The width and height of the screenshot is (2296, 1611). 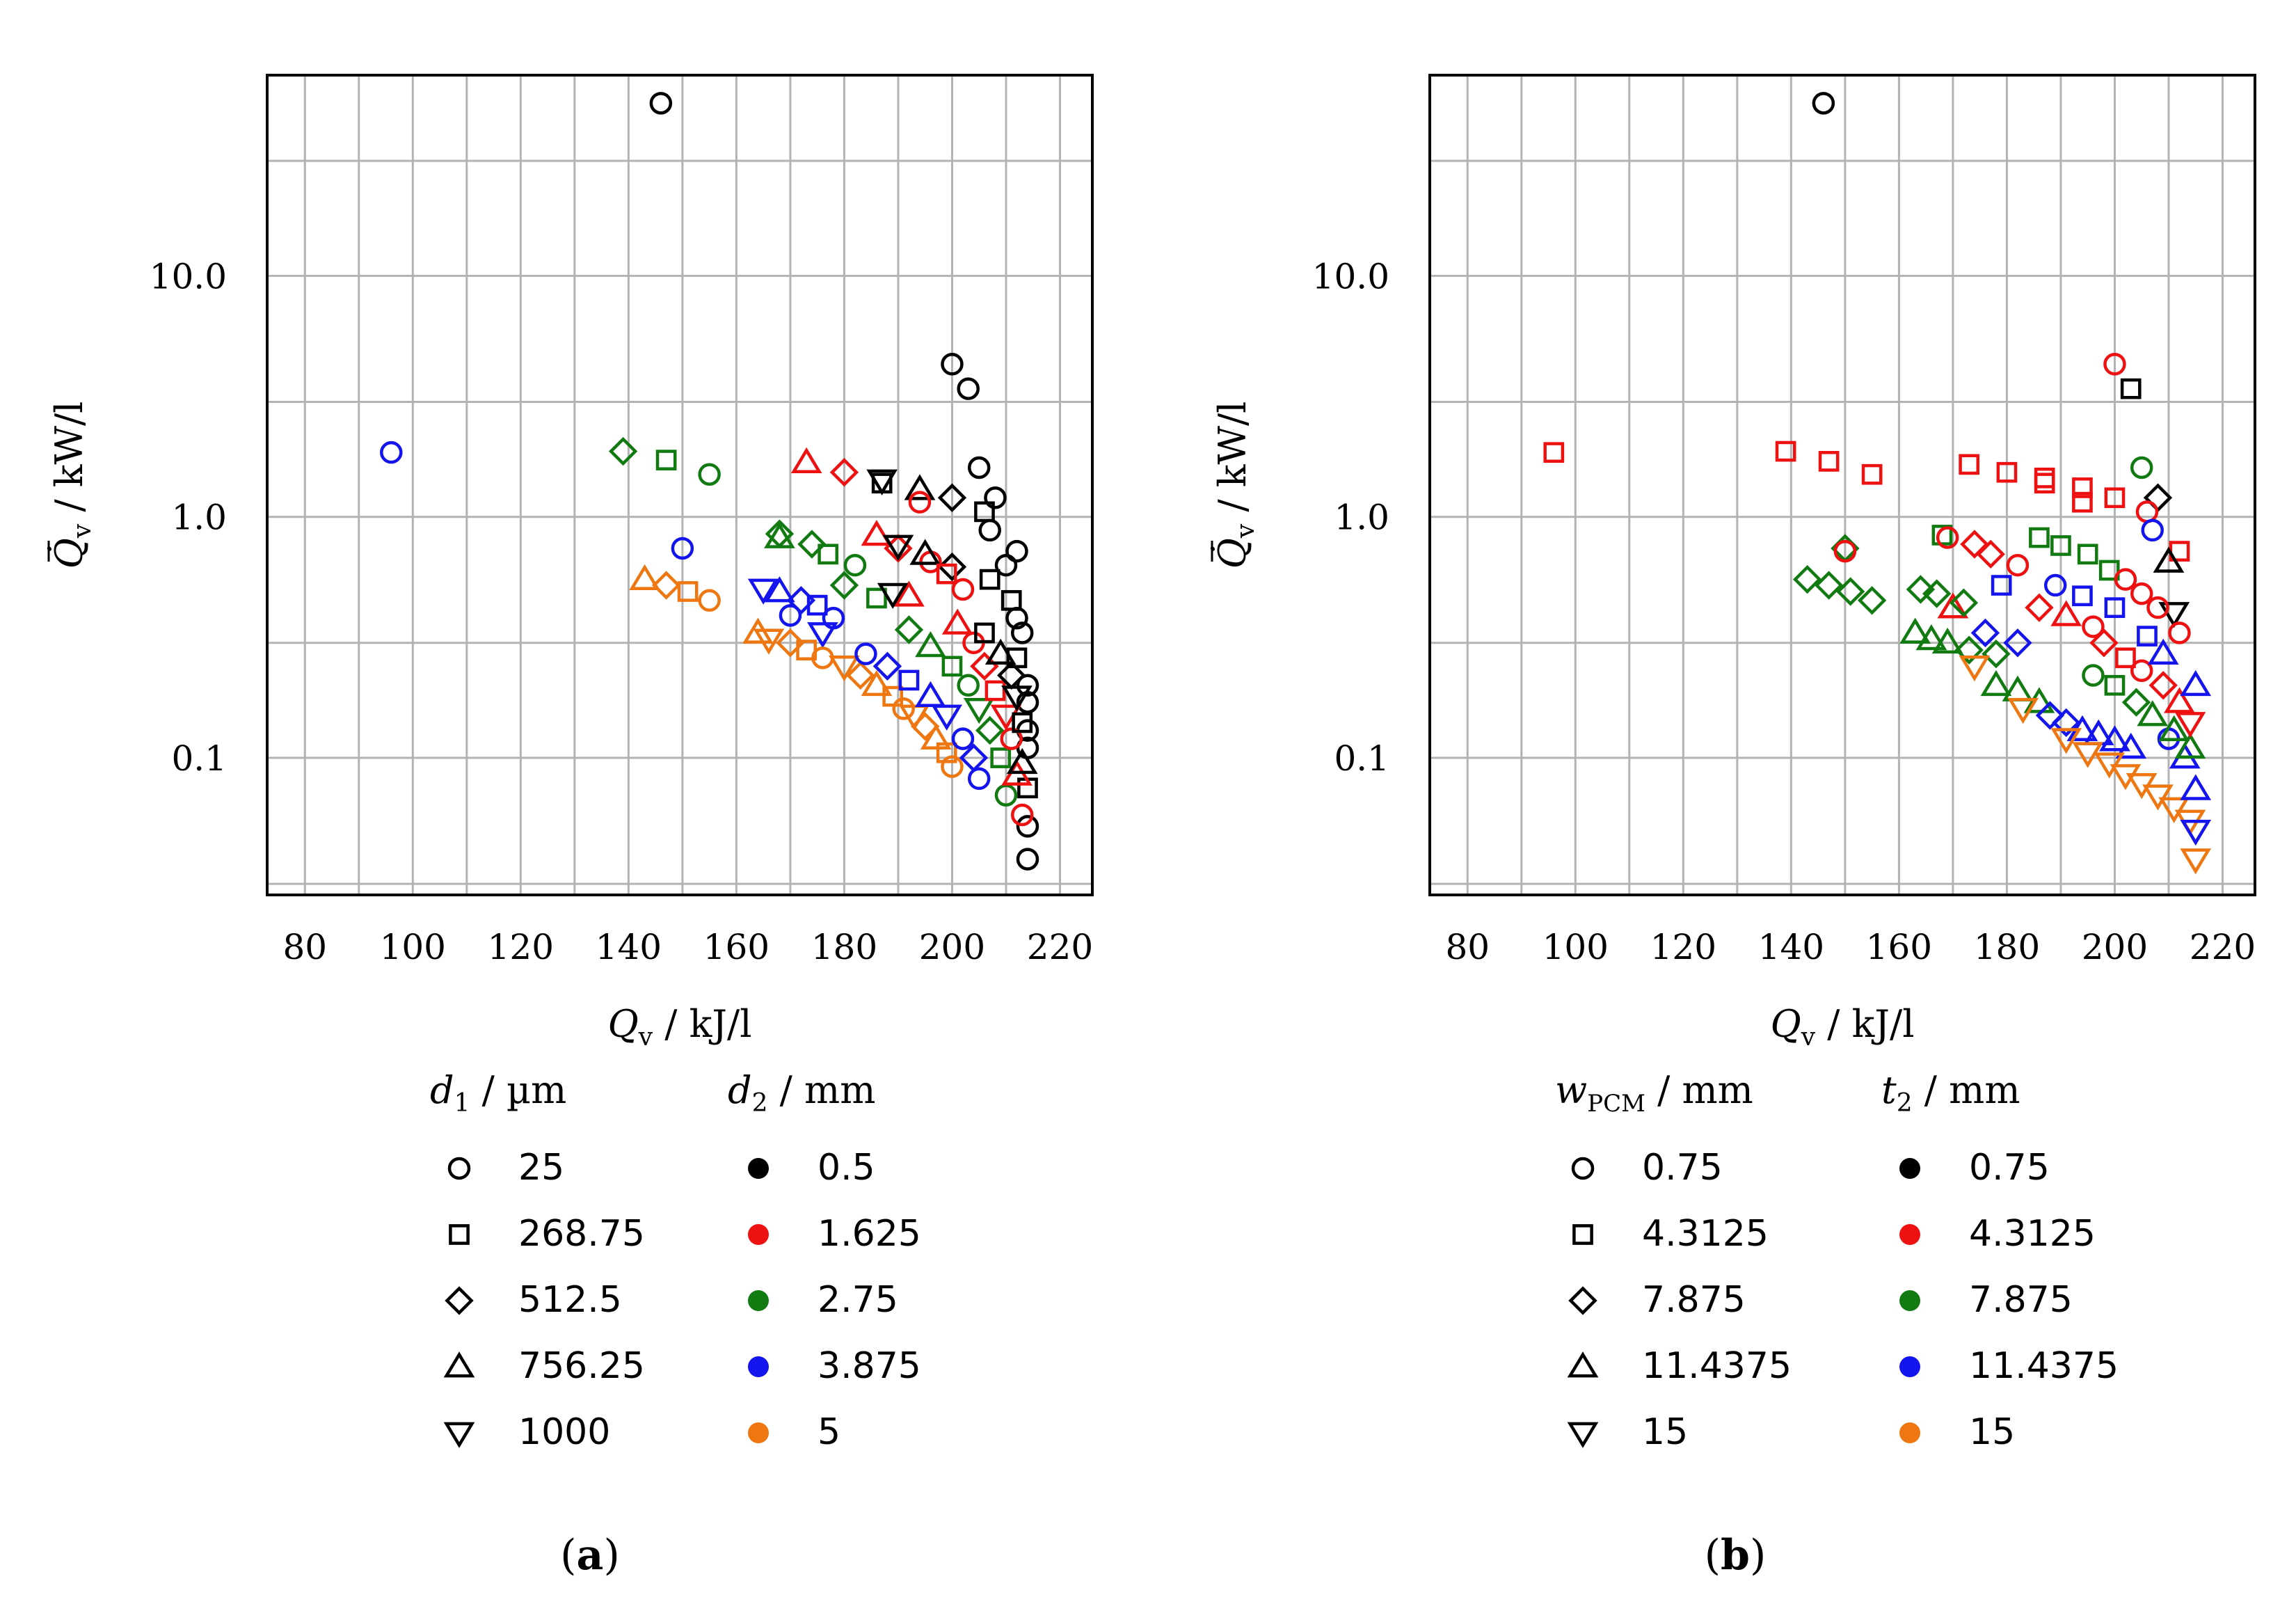 What do you see at coordinates (1717, 1366) in the screenshot?
I see `legend-shape-label: 11.4375` at bounding box center [1717, 1366].